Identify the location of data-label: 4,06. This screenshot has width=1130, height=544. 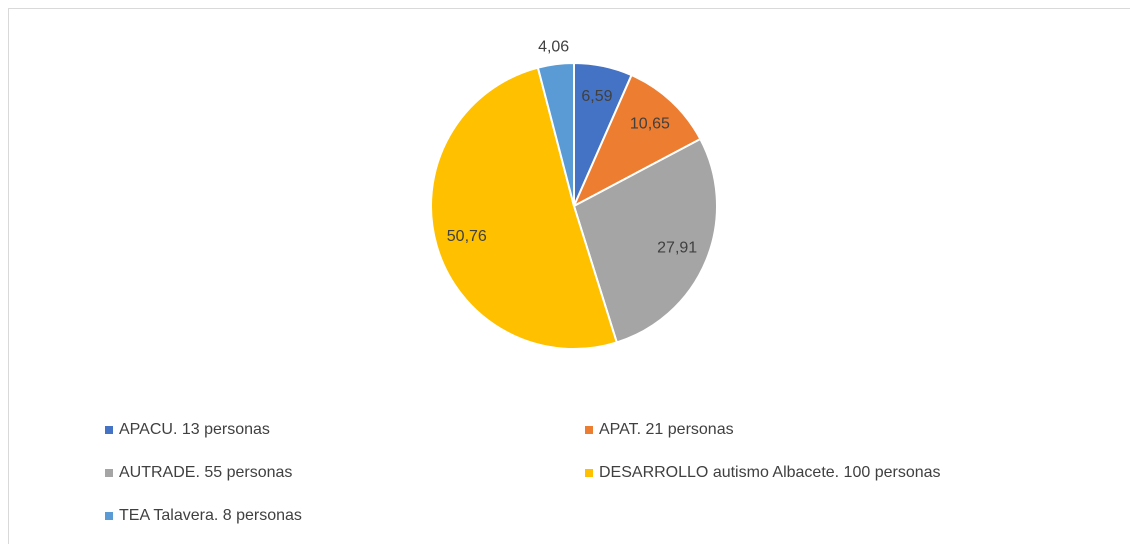
(553, 47).